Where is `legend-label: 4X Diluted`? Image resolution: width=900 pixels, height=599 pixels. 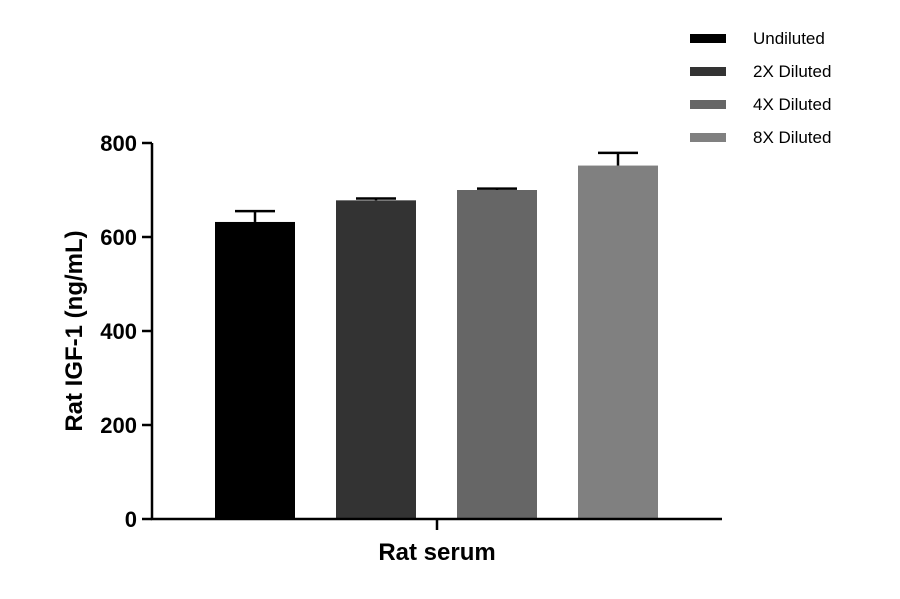
legend-label: 4X Diluted is located at coordinates (792, 104).